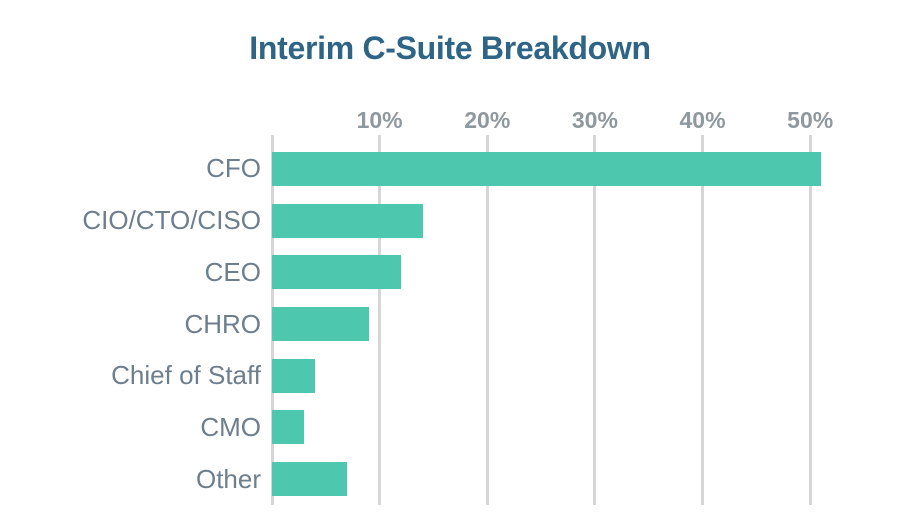 This screenshot has width=900, height=528. I want to click on category-label: Other, so click(228, 478).